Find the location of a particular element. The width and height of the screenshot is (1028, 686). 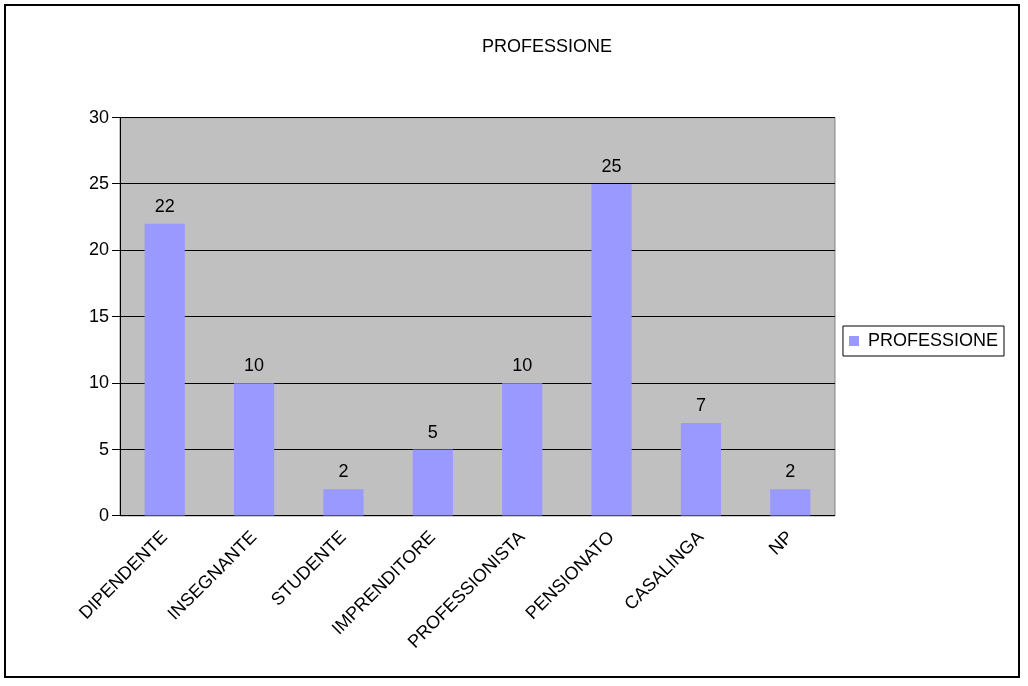

legend-label: PROFESSIONE is located at coordinates (933, 339).